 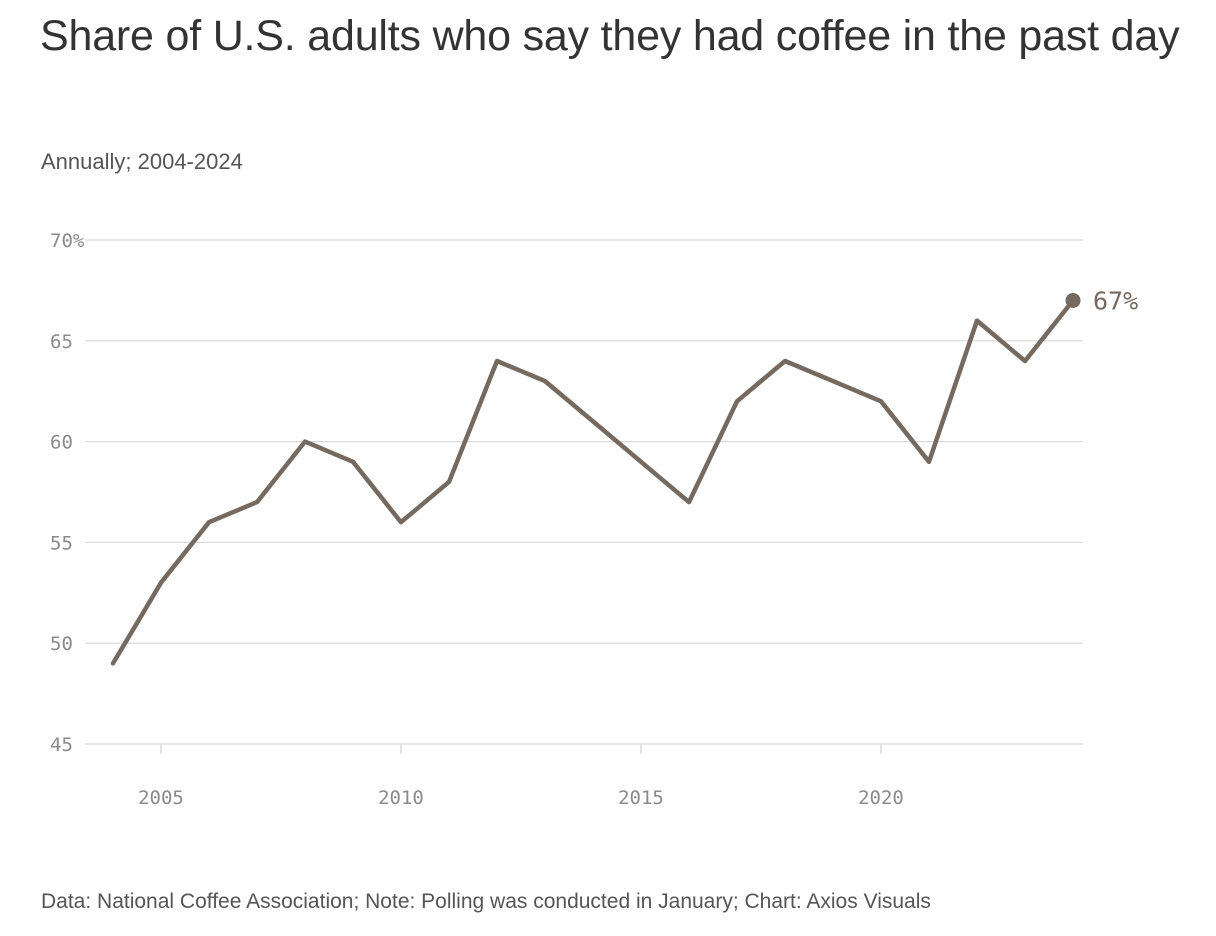 What do you see at coordinates (161, 583) in the screenshot?
I see `data-point-2005` at bounding box center [161, 583].